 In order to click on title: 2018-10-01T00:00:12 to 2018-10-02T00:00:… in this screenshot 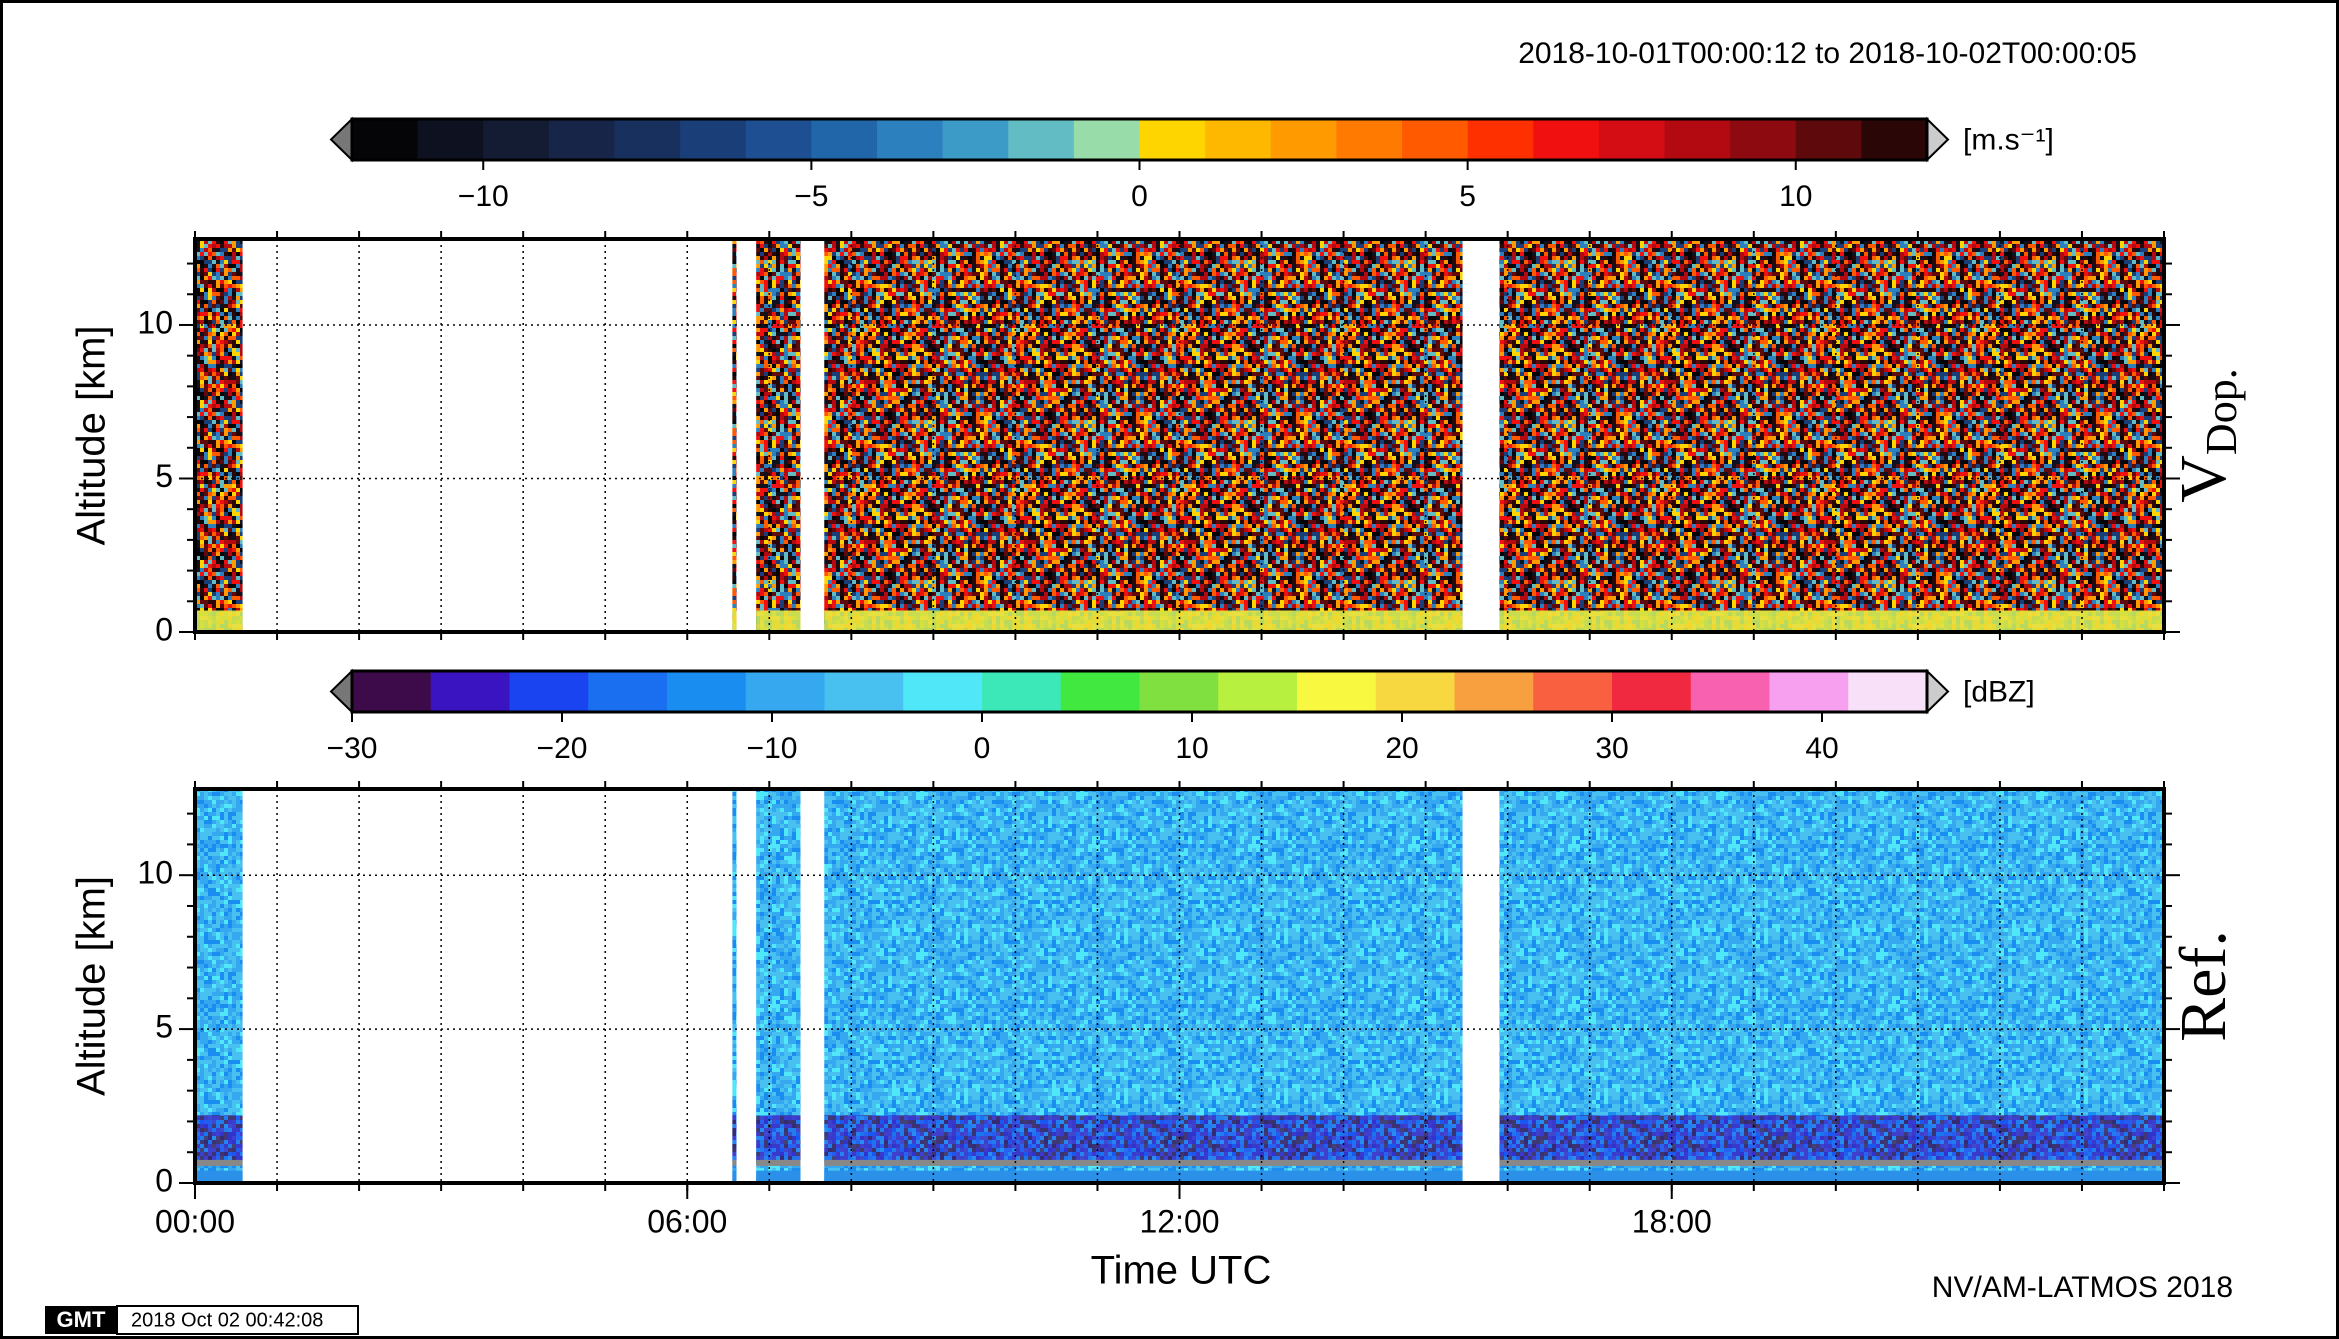, I will do `click(1827, 53)`.